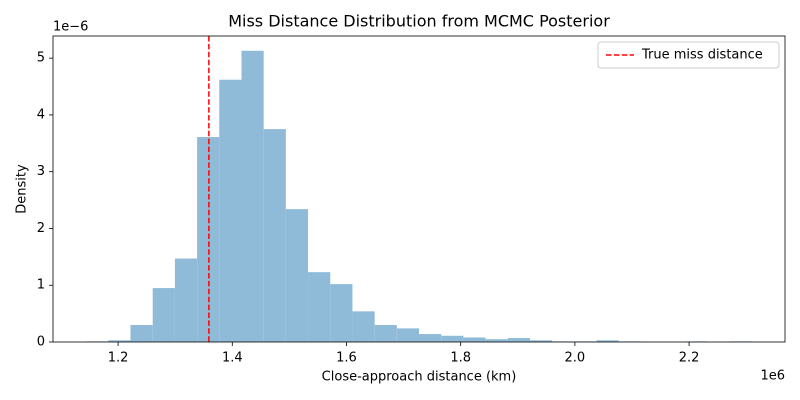 This screenshot has height=400, width=800. Describe the element at coordinates (41, 114) in the screenshot. I see `y-tick-label: 4` at that location.